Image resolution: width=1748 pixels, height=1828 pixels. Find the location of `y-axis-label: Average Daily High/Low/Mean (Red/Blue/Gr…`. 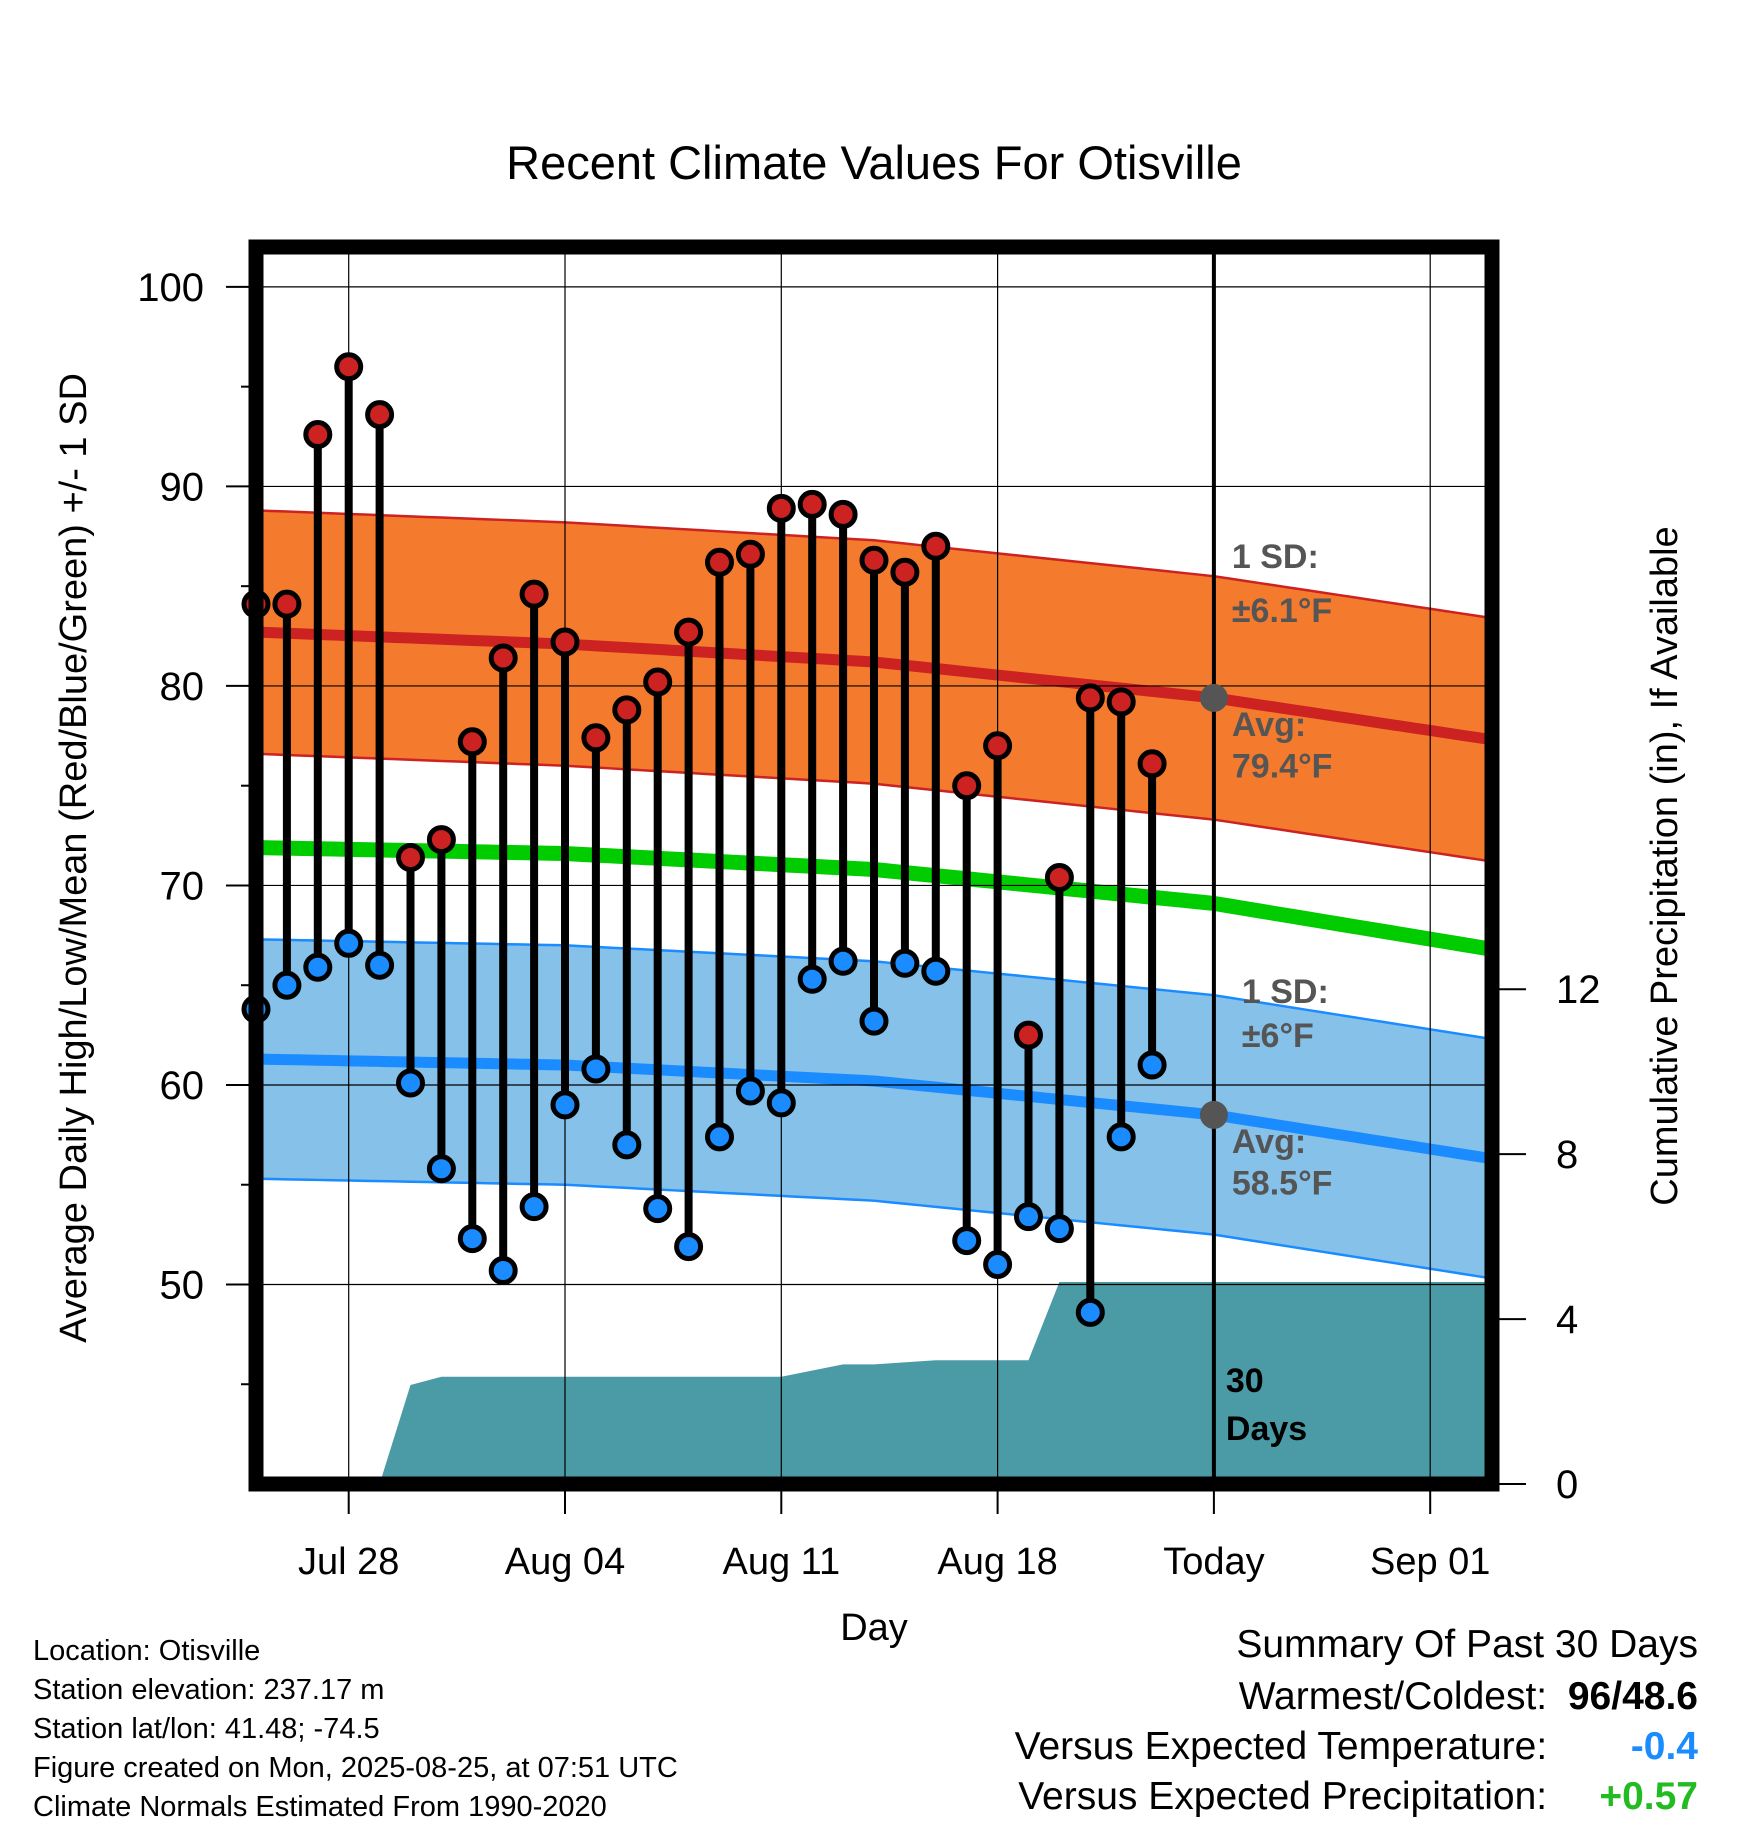

y-axis-label: Average Daily High/Low/Mean (Red/Blue/Gr… is located at coordinates (74, 858).